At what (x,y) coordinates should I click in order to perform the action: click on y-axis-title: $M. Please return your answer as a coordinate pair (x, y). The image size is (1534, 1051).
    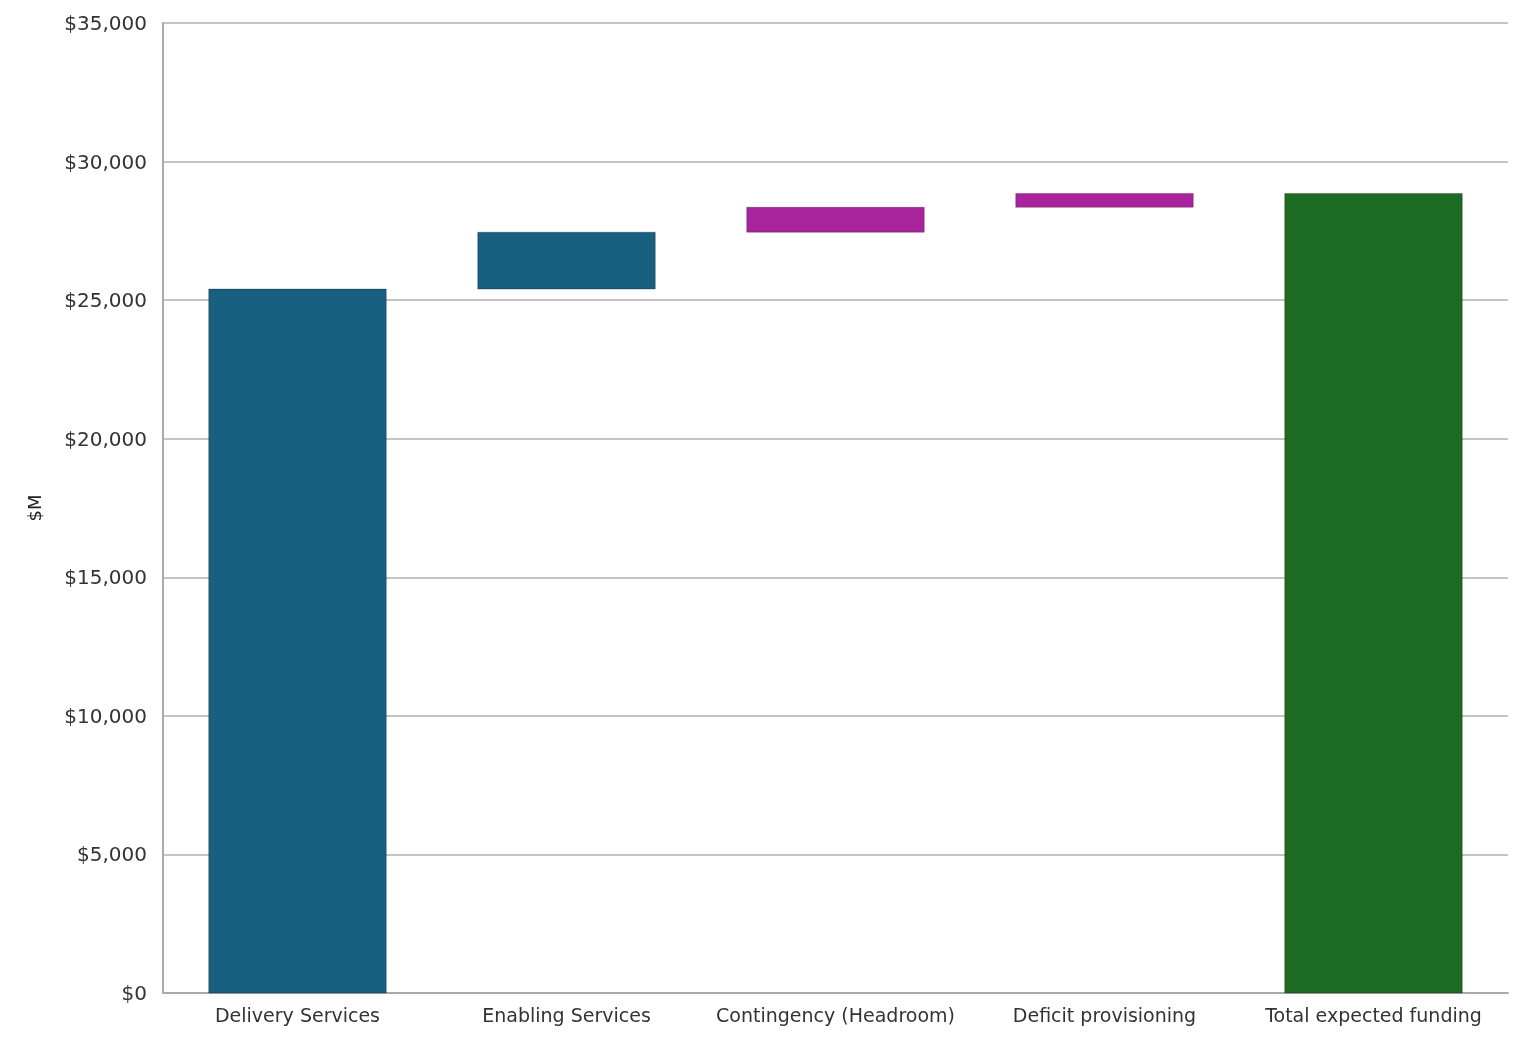
    Looking at the image, I should click on (34, 508).